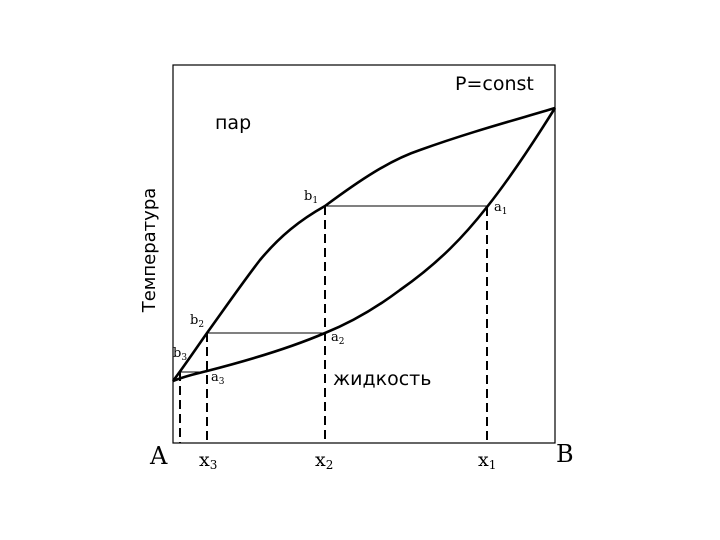 This screenshot has height=540, width=720. I want to click on point-label: b3, so click(180, 354).